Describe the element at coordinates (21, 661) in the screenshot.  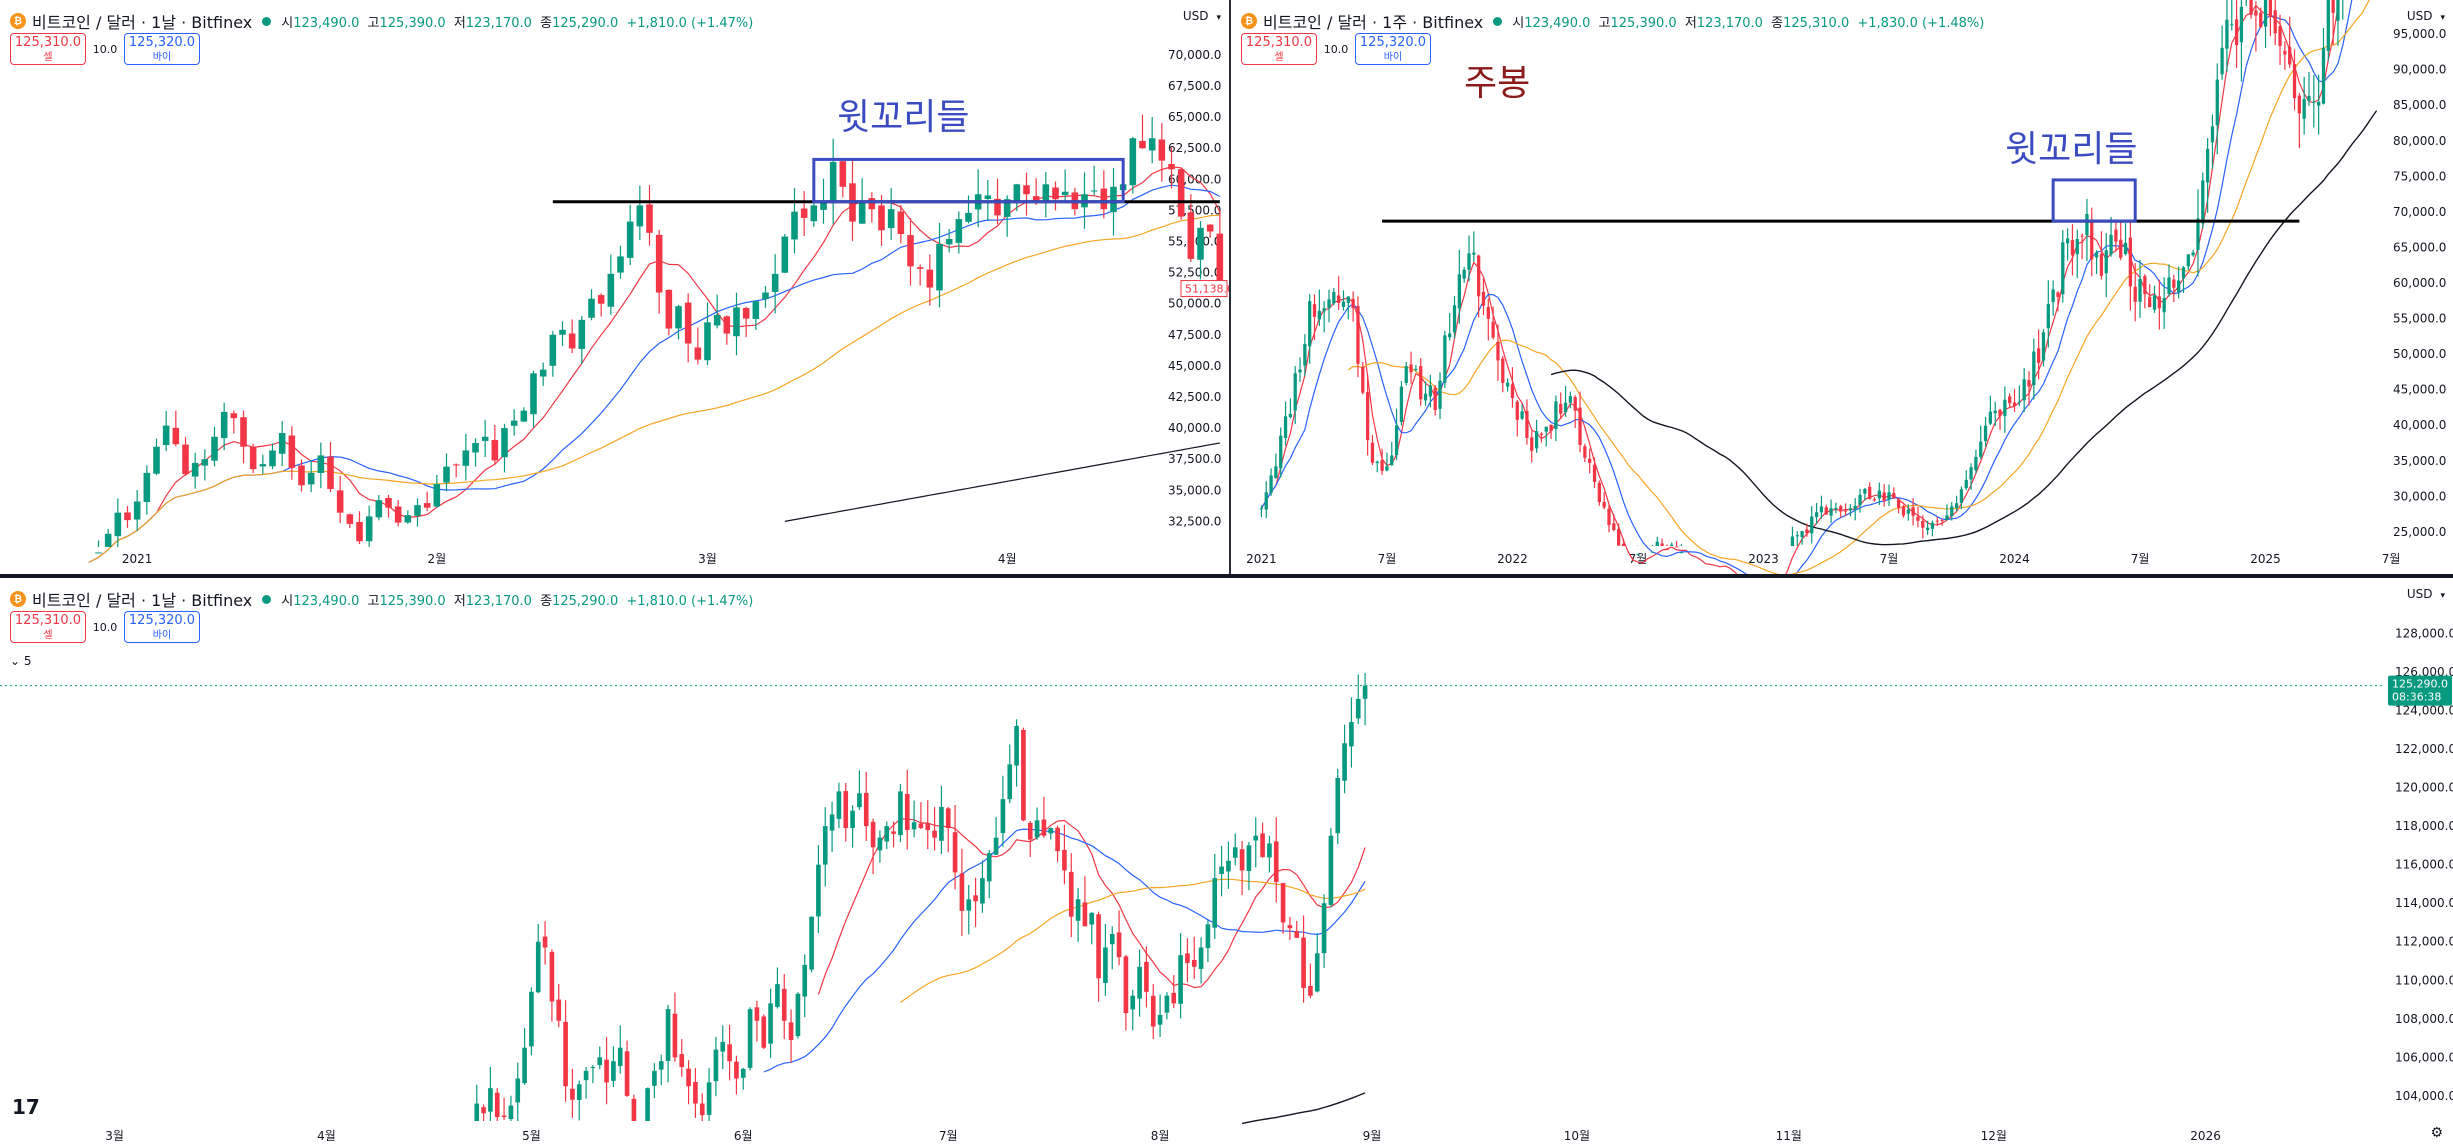
I see `indicators-collapse-toggle: ⌄ 5` at that location.